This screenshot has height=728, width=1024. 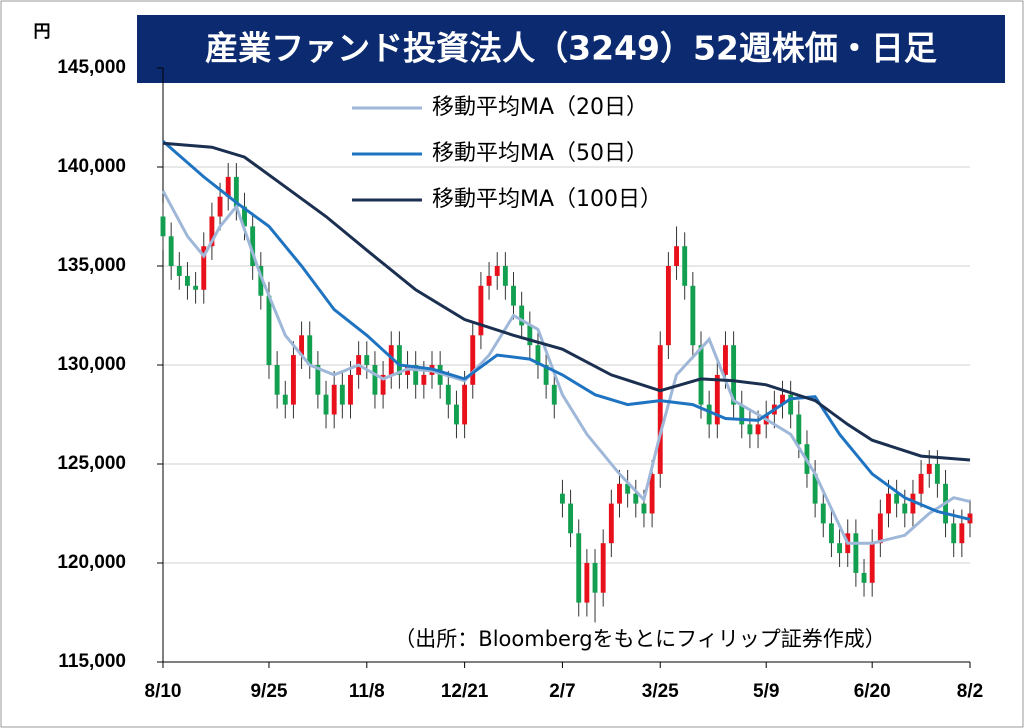 What do you see at coordinates (91, 364) in the screenshot?
I see `y-tick-label: 130,000` at bounding box center [91, 364].